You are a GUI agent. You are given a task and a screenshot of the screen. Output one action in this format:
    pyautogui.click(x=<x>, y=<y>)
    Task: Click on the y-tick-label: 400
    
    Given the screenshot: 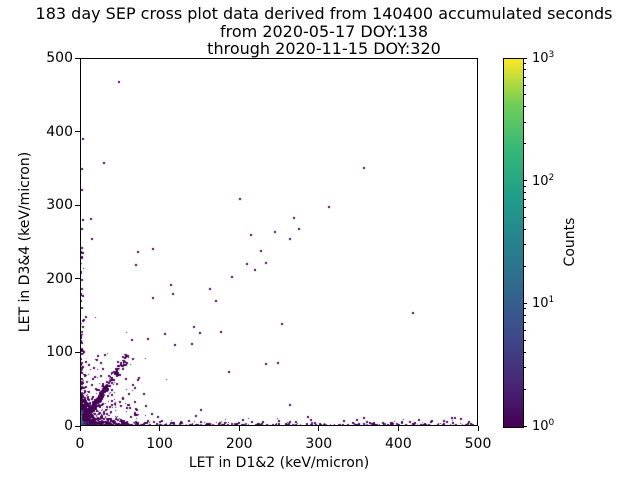 What is the action you would take?
    pyautogui.click(x=59, y=131)
    